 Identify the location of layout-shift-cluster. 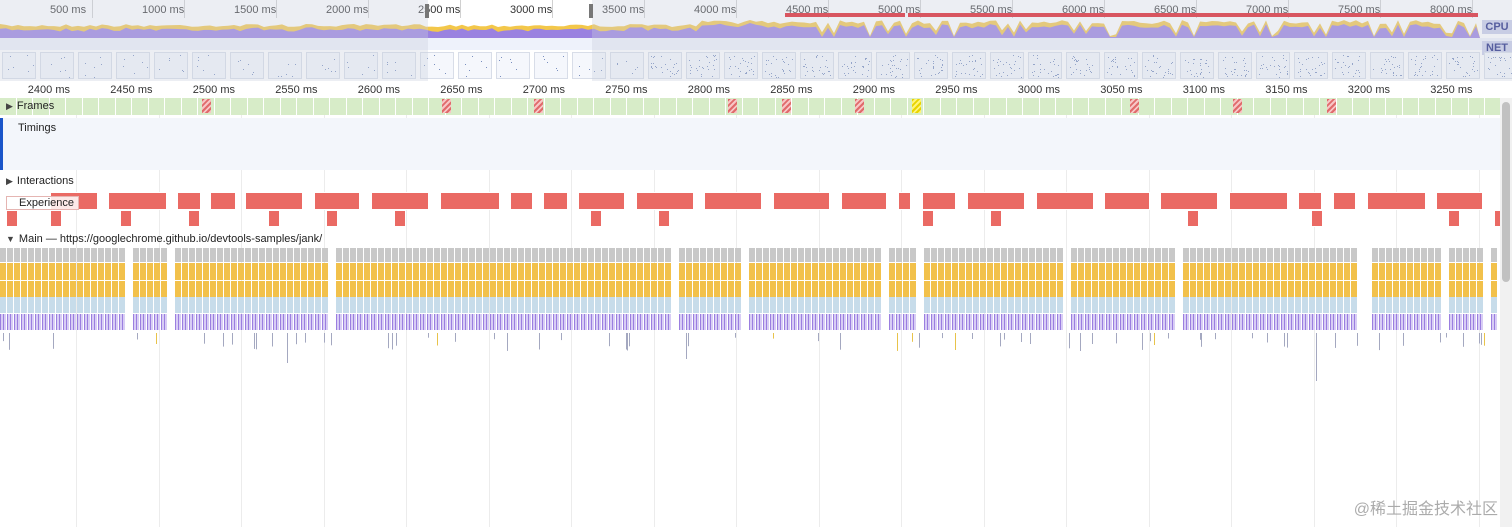
(274, 218).